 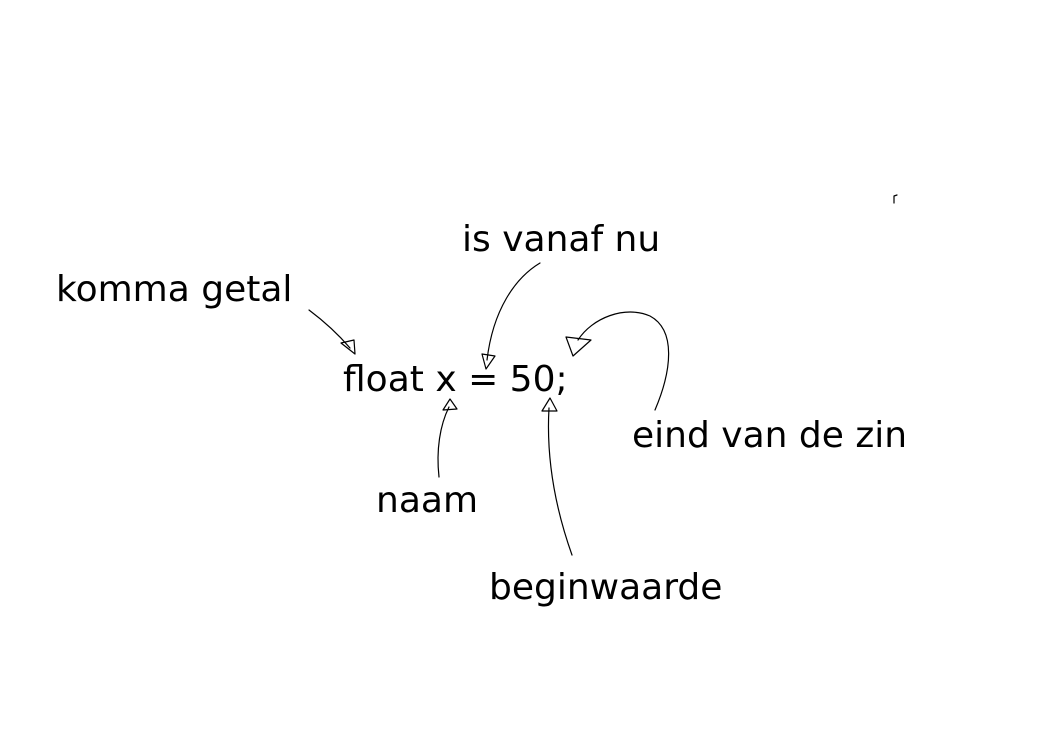 I want to click on arrowhead-statement-end, so click(x=578, y=346).